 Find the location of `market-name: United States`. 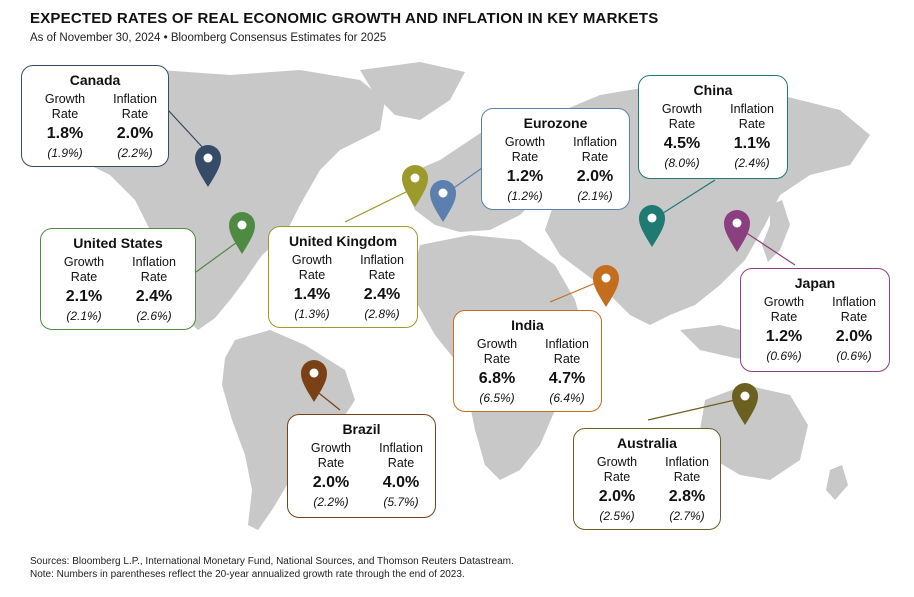

market-name: United States is located at coordinates (118, 243).